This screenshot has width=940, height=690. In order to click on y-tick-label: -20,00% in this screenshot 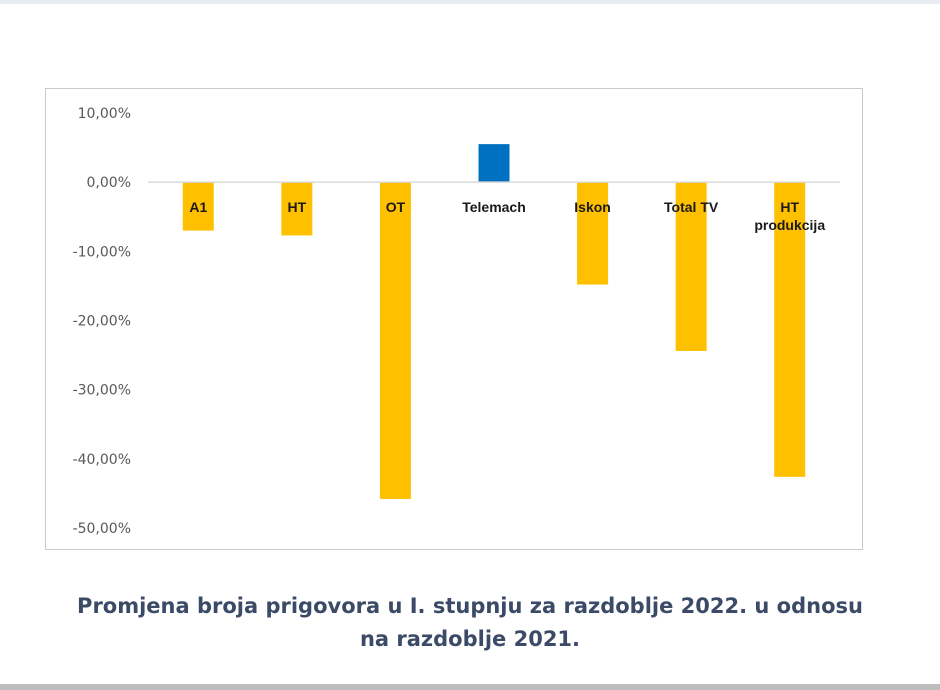, I will do `click(102, 322)`.